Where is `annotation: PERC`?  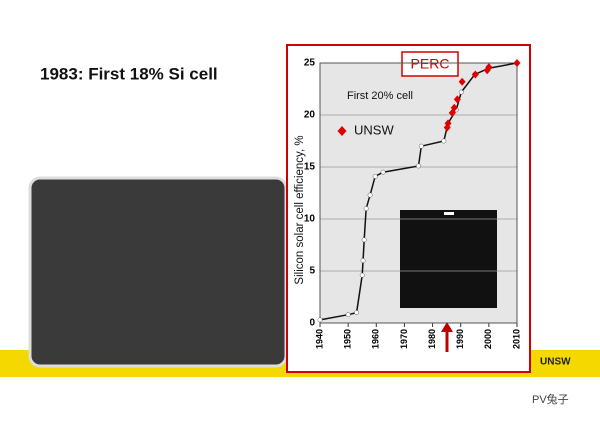 annotation: PERC is located at coordinates (430, 64).